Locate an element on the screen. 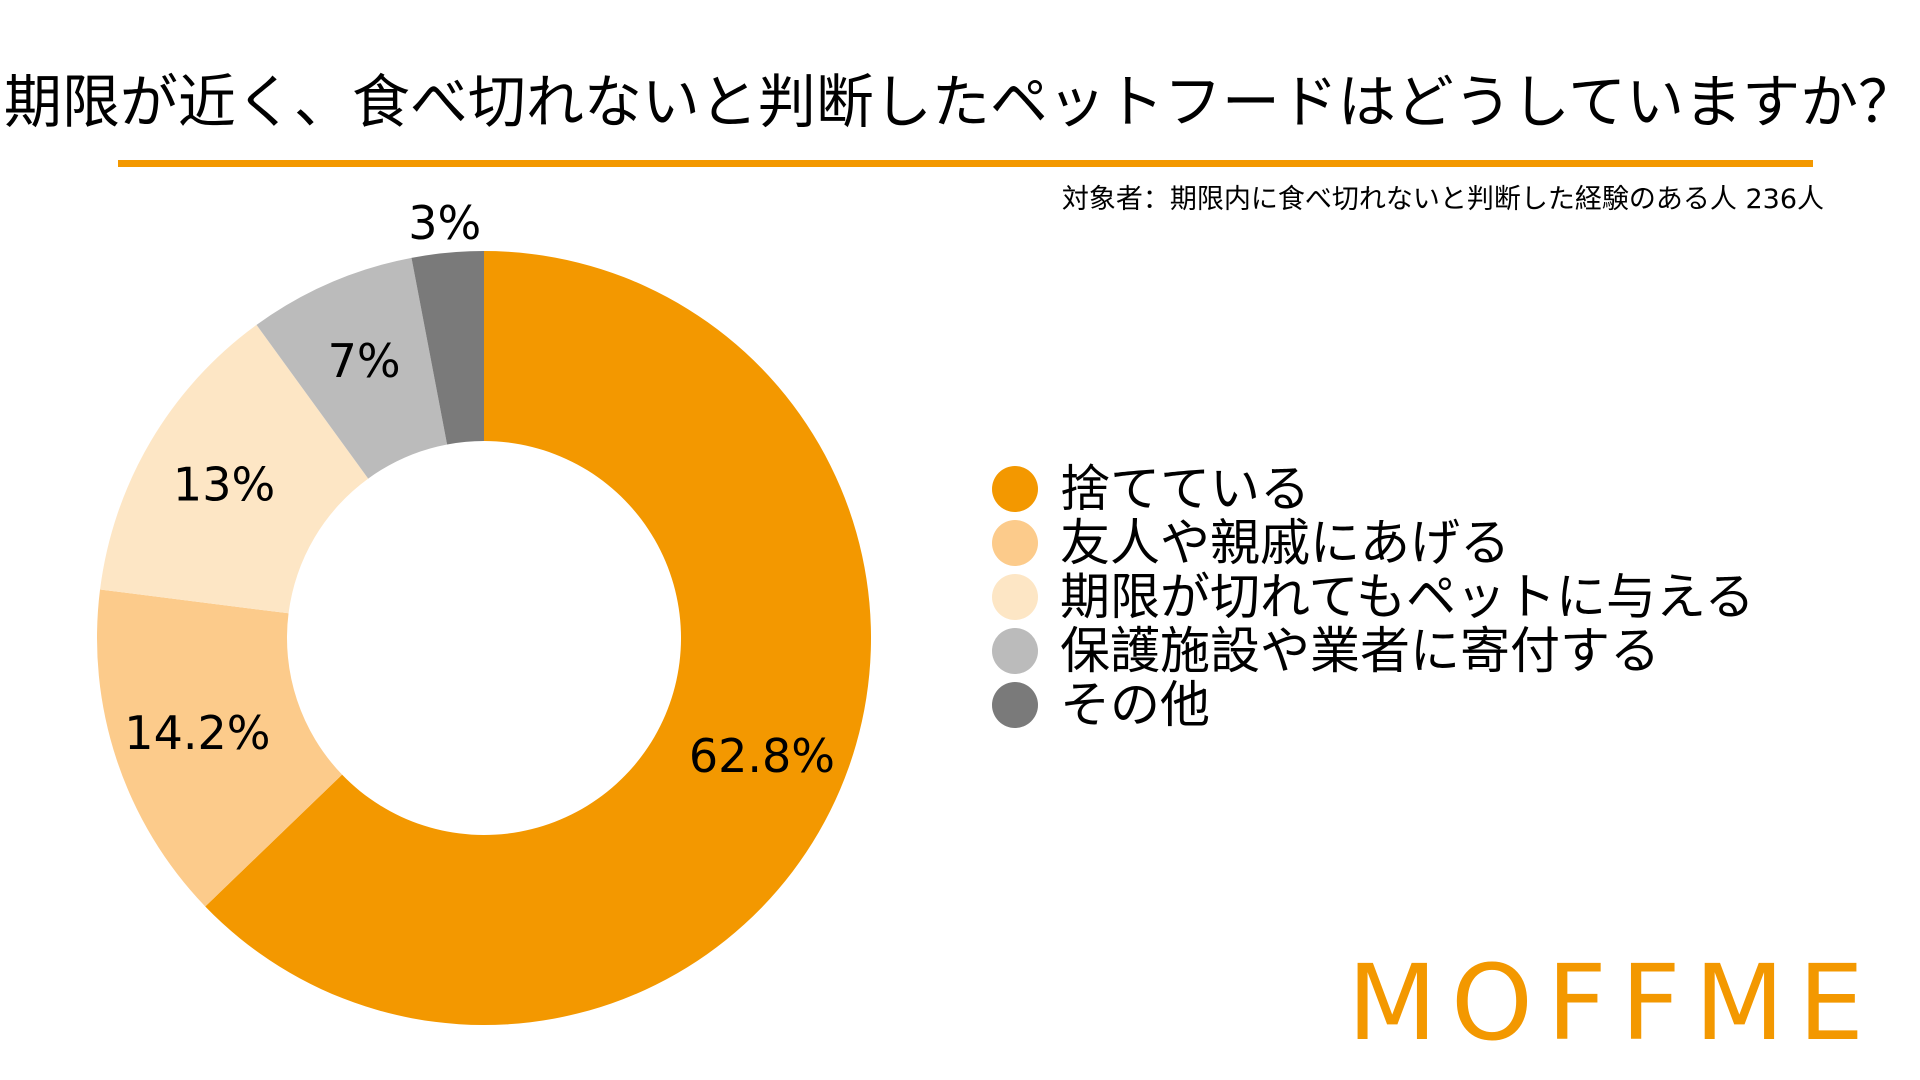 The image size is (1920, 1080). value-label-2: 13% is located at coordinates (224, 484).